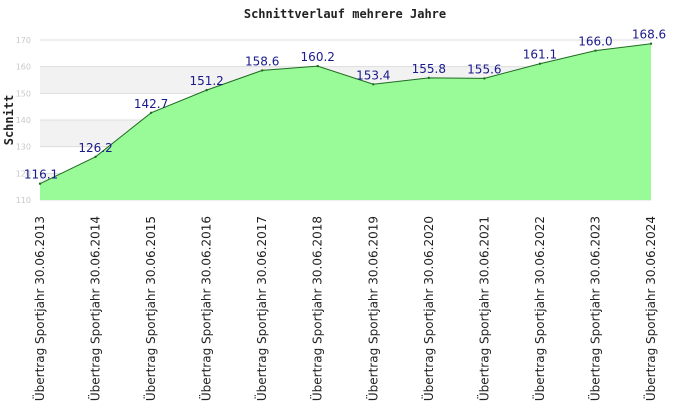 The height and width of the screenshot is (420, 690). What do you see at coordinates (594, 308) in the screenshot?
I see `x-tick-label: Übertrag Sportjahr 30.06.2023` at bounding box center [594, 308].